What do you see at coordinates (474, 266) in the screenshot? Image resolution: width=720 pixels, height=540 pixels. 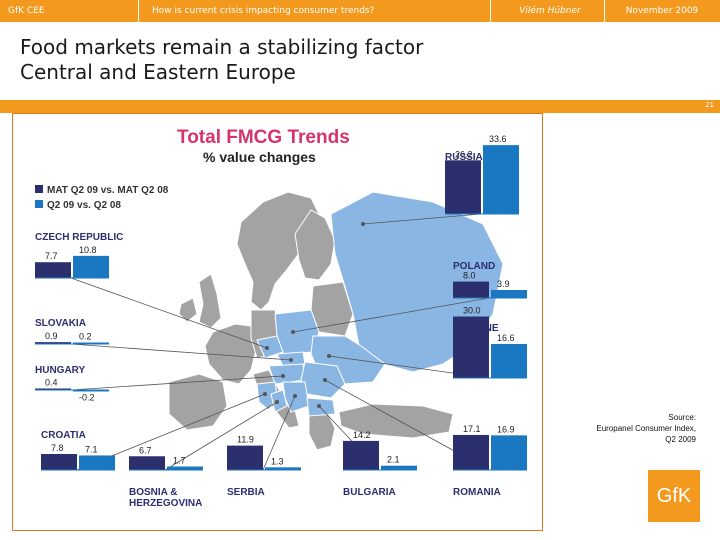 I see `country-name-poland: POLAND` at bounding box center [474, 266].